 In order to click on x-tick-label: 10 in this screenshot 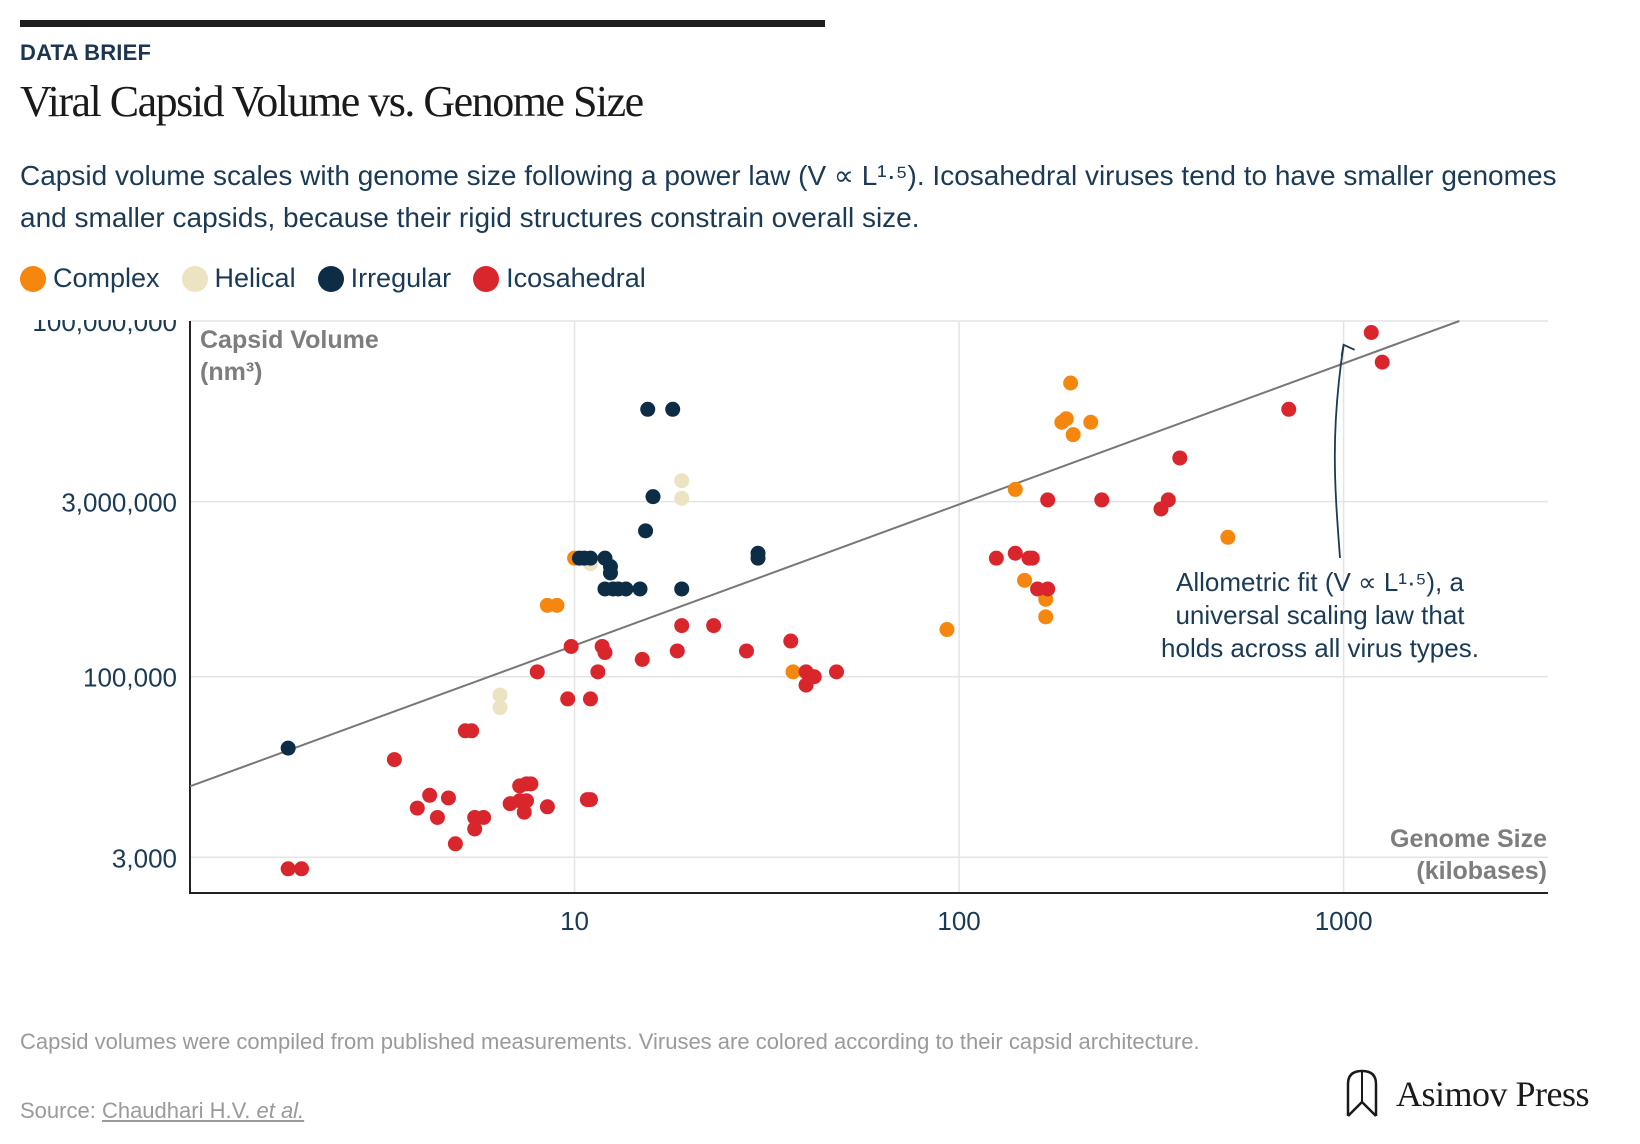, I will do `click(574, 921)`.